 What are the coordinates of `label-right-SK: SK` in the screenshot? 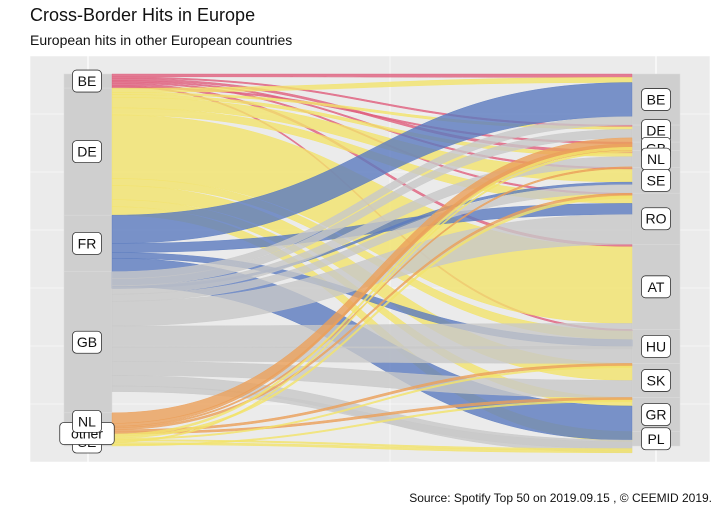 It's located at (656, 380).